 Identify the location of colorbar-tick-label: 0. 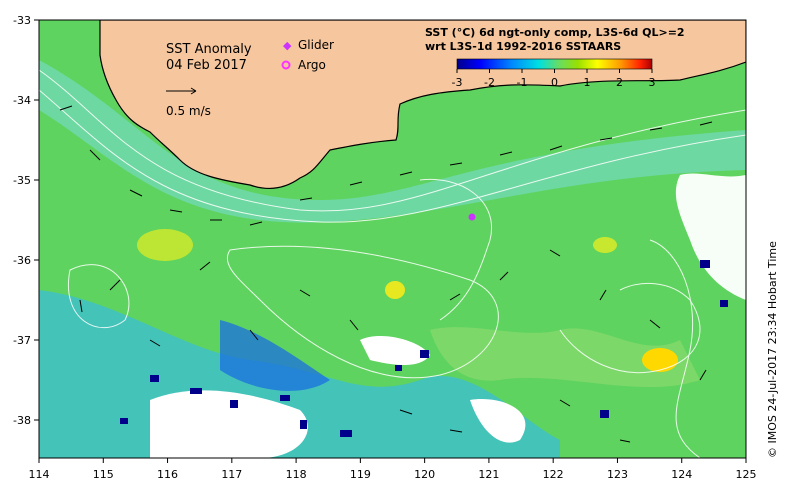
(554, 82).